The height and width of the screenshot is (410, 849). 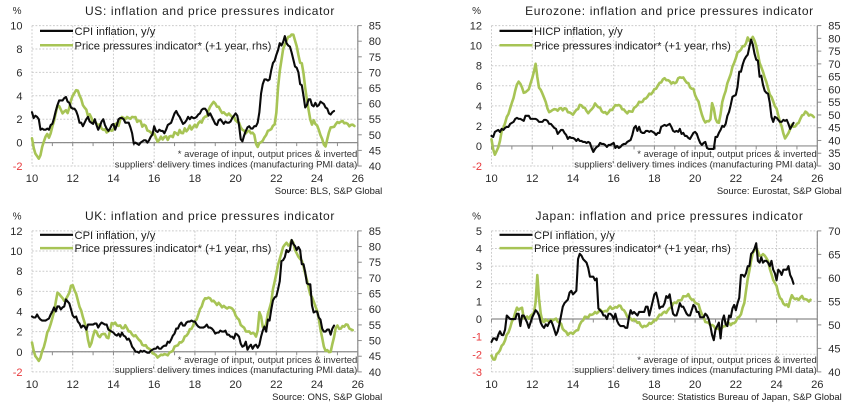 I want to click on svg-text: 5, so click(x=479, y=232).